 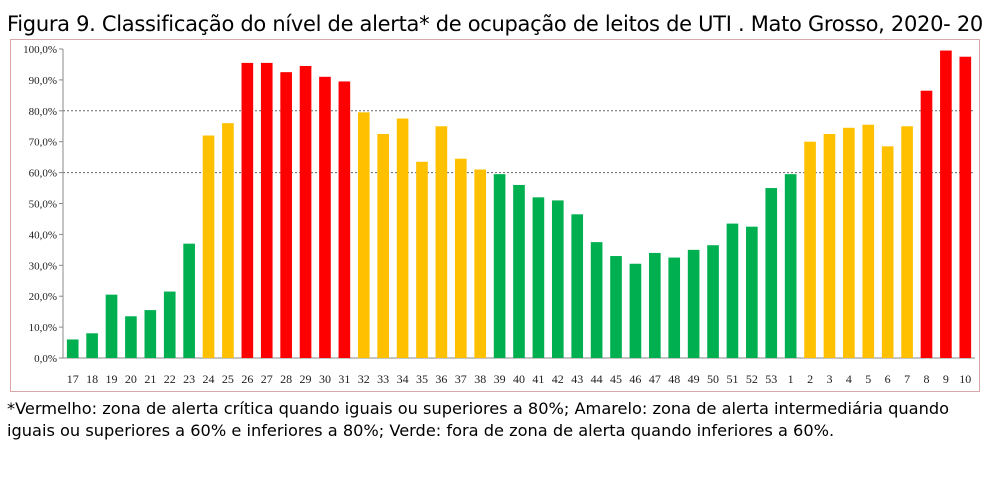 What do you see at coordinates (267, 379) in the screenshot?
I see `x-tick-label: 27` at bounding box center [267, 379].